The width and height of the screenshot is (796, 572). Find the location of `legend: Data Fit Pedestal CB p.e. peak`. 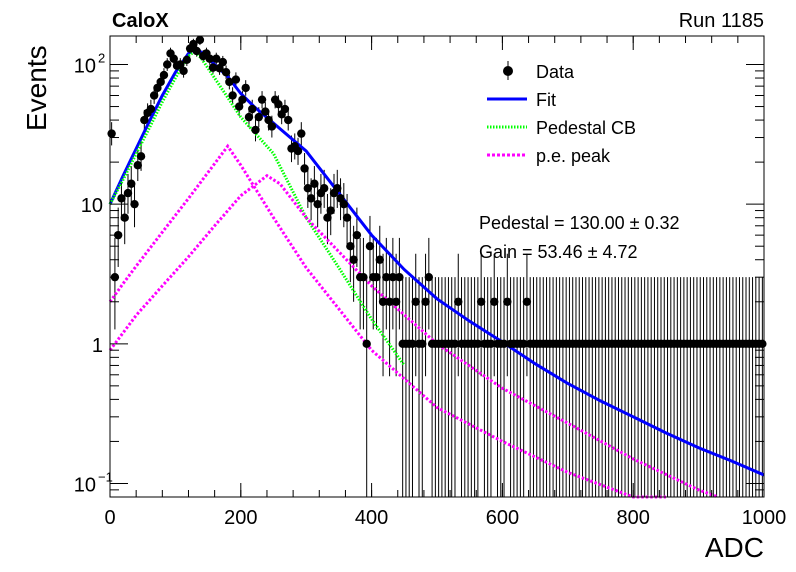

legend: Data Fit Pedestal CB p.e. peak is located at coordinates (561, 113).